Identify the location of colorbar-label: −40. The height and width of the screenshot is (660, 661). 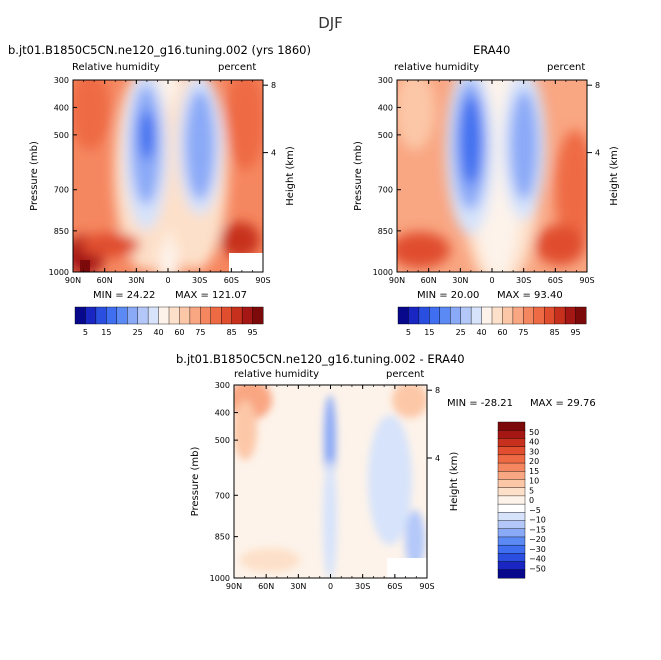
(537, 559).